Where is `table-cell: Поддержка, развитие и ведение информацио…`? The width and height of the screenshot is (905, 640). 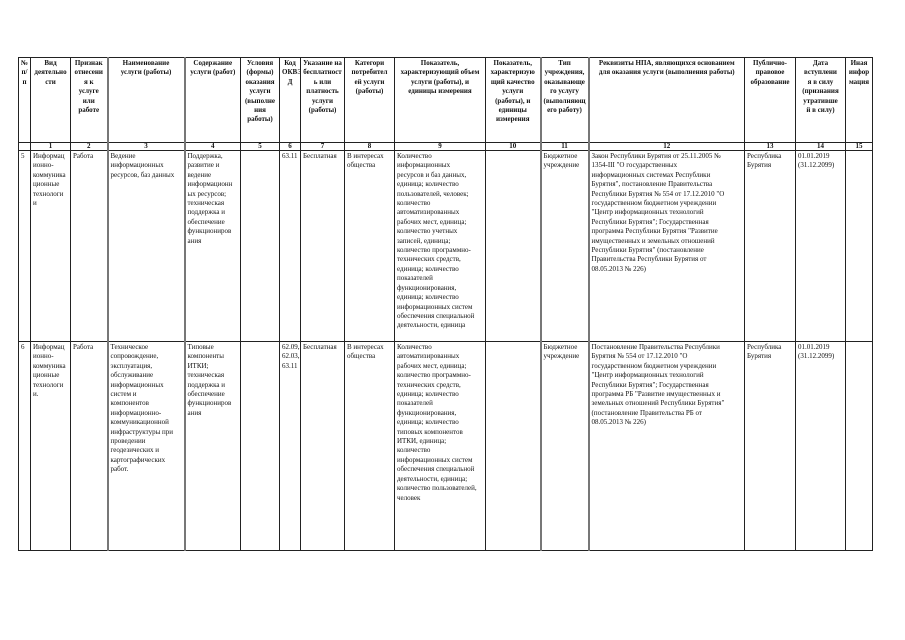 table-cell: Поддержка, развитие и ведение информацио… is located at coordinates (212, 246).